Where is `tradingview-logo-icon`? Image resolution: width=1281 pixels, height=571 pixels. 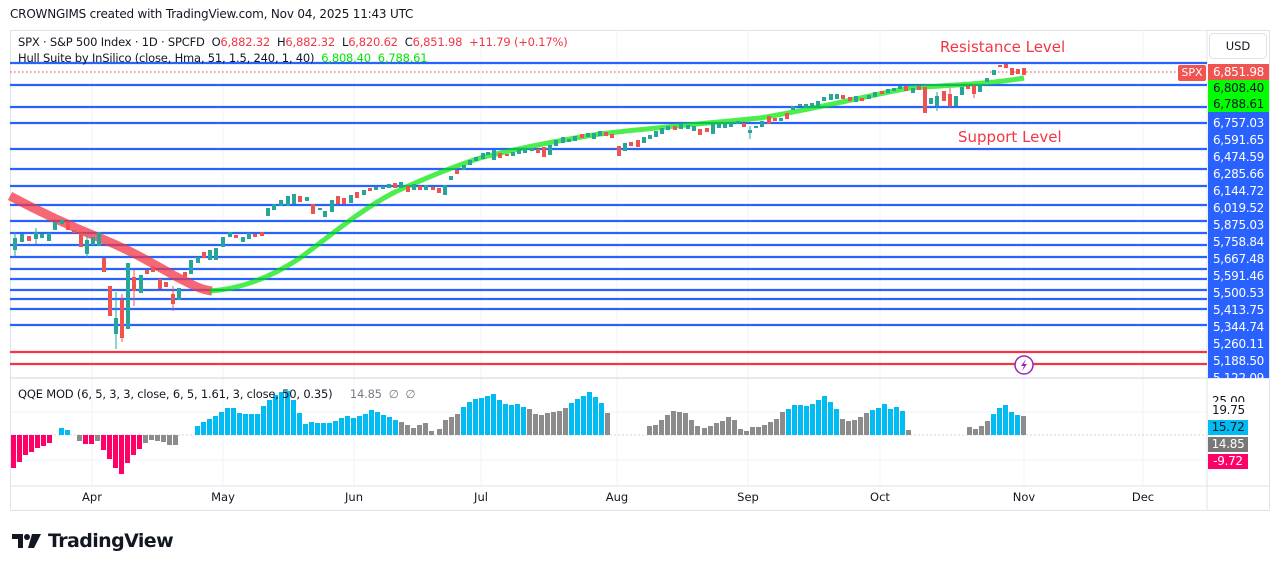 tradingview-logo-icon is located at coordinates (26, 541).